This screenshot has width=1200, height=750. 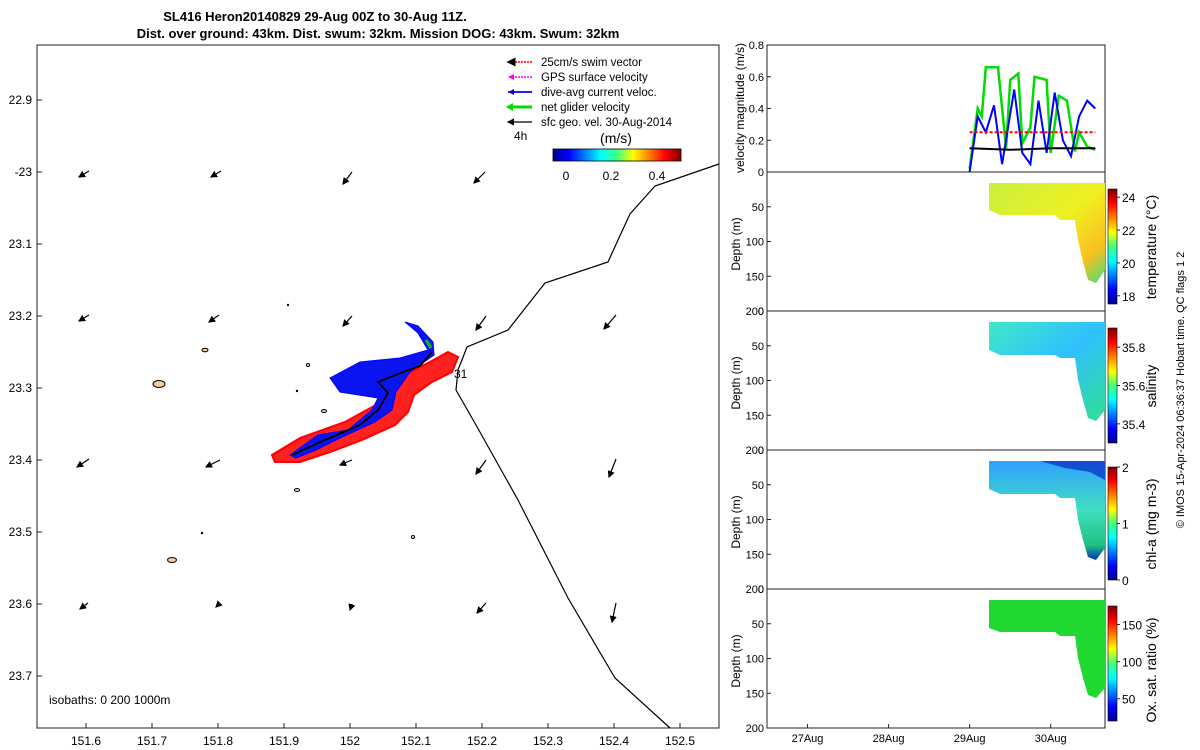 What do you see at coordinates (1047, 510) in the screenshot?
I see `chlorophyll-field` at bounding box center [1047, 510].